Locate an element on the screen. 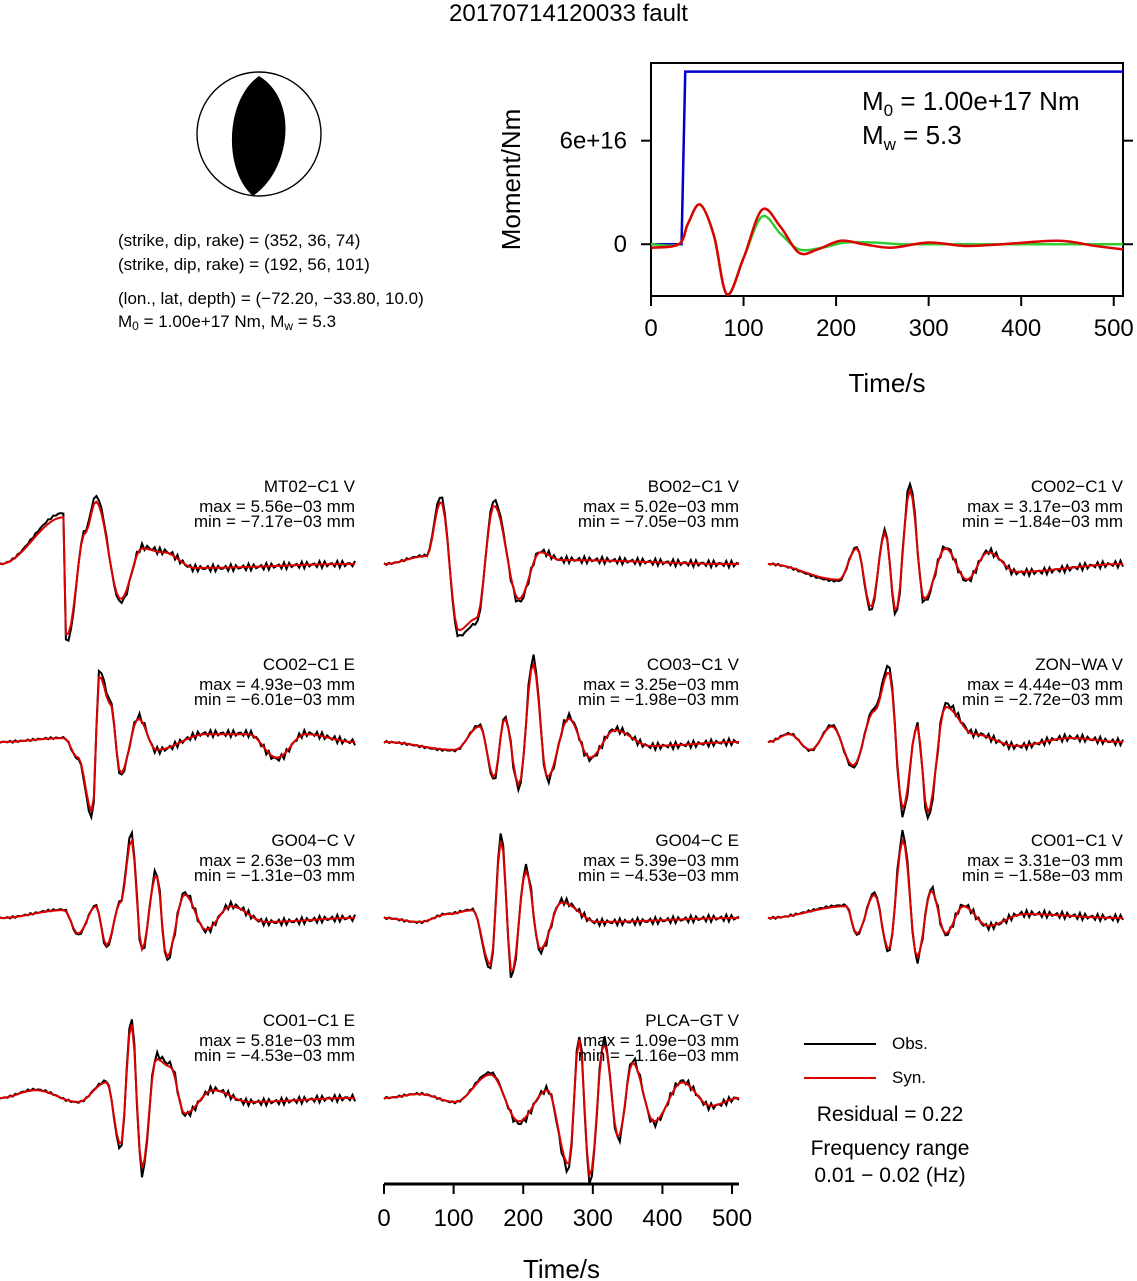 The width and height of the screenshot is (1137, 1281). max-label-8: max = 3.31e−03 mm is located at coordinates (1045, 860).